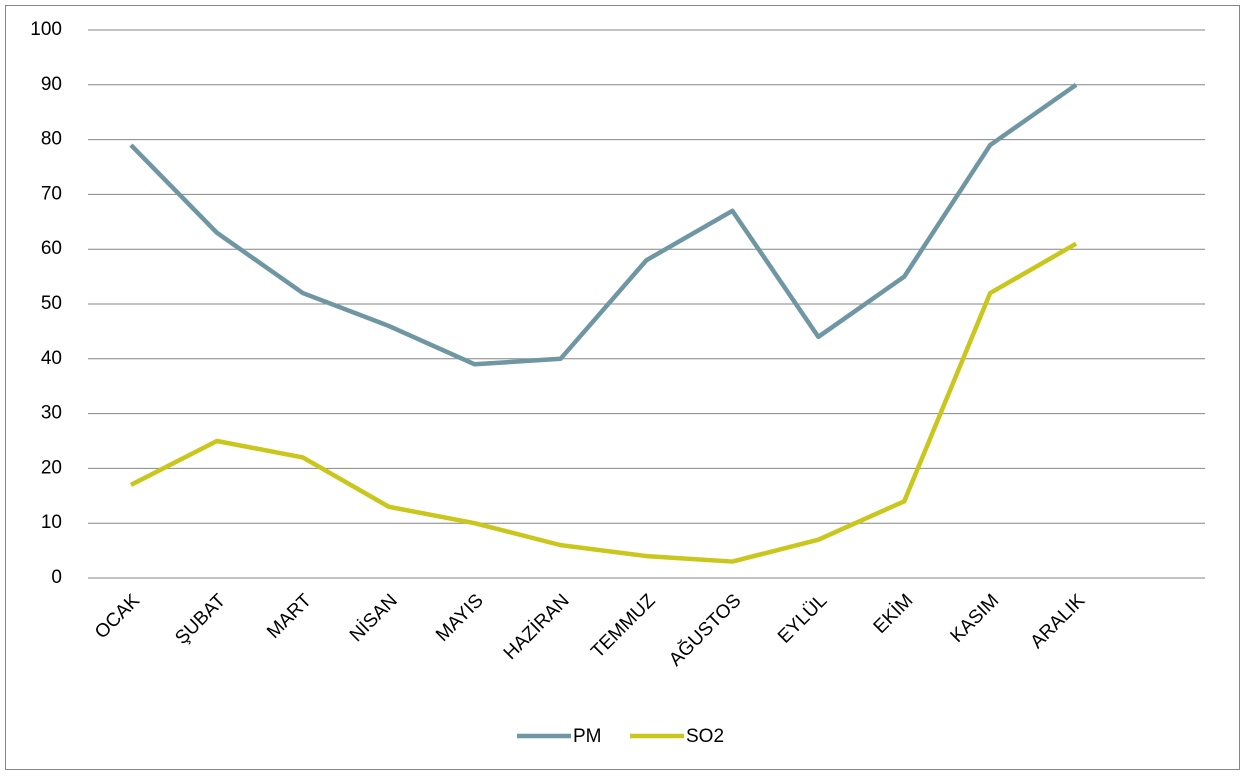  What do you see at coordinates (56, 577) in the screenshot?
I see `y-tick-label: 0` at bounding box center [56, 577].